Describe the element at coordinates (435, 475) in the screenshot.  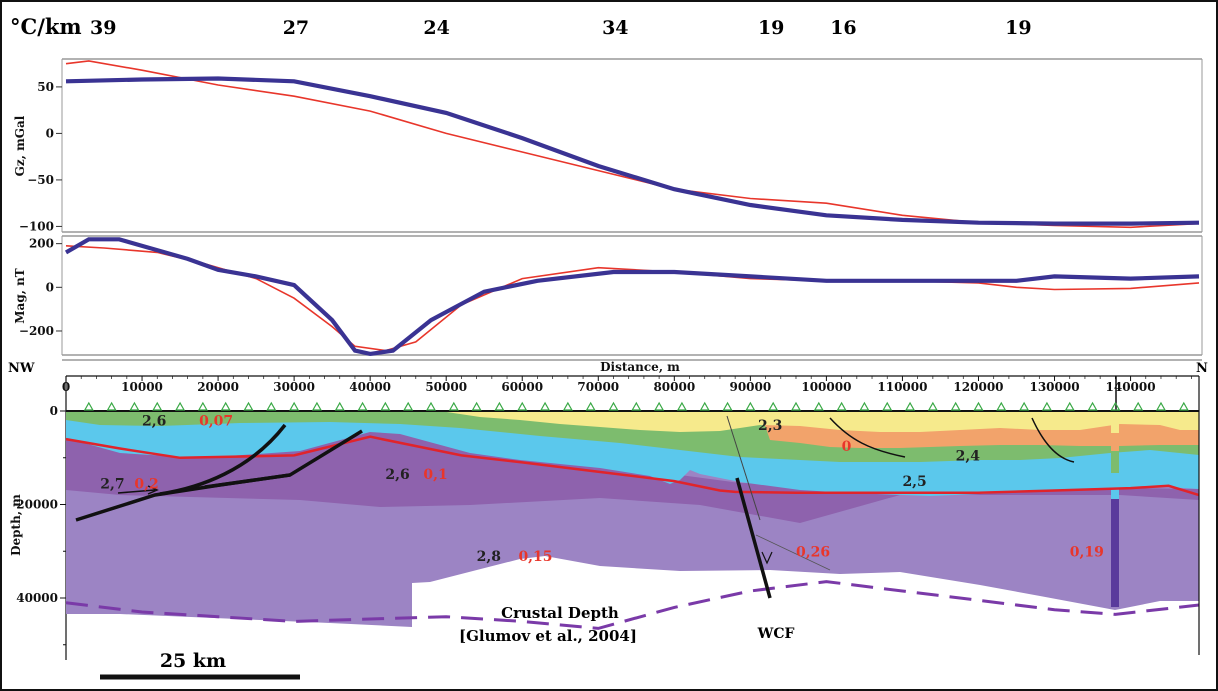
I see `layer-label: 0,1` at that location.